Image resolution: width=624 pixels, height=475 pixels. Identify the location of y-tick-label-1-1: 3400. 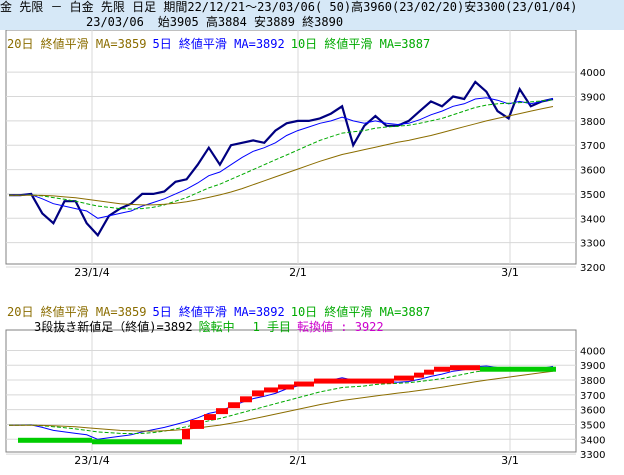
(592, 440).